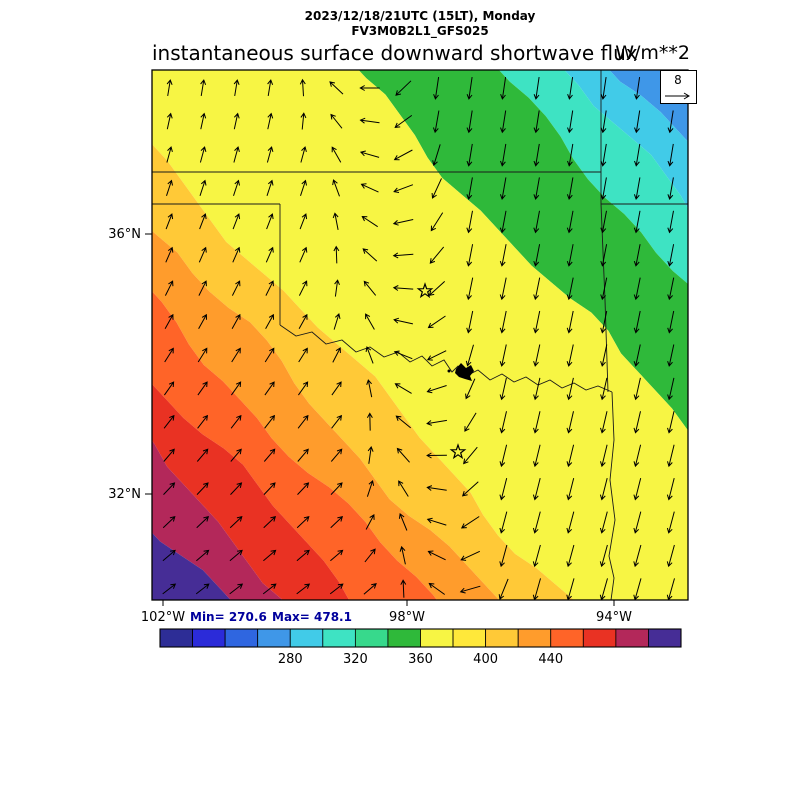 The height and width of the screenshot is (800, 800). Describe the element at coordinates (290, 659) in the screenshot. I see `colorbar-tick-label: 280` at that location.